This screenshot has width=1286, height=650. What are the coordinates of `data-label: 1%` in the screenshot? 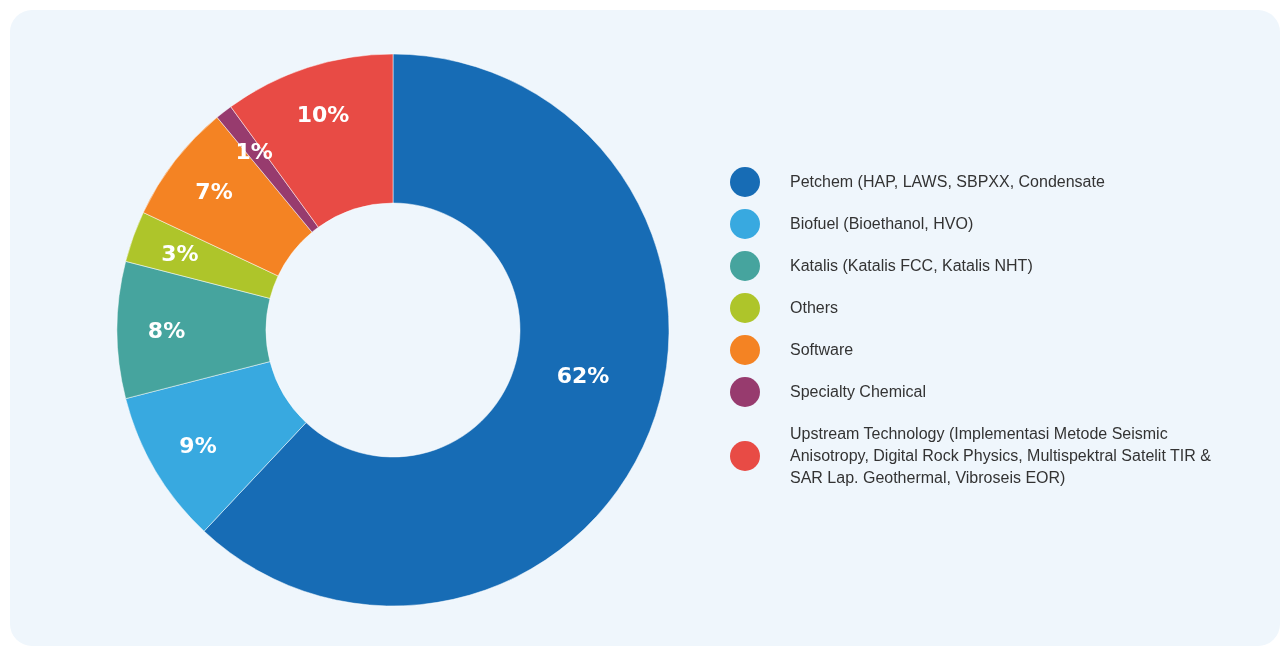 It's located at (254, 151).